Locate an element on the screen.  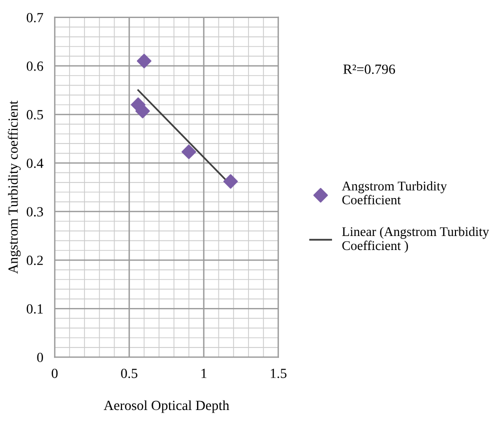
y-tick-label: 0.1 is located at coordinates (34, 309).